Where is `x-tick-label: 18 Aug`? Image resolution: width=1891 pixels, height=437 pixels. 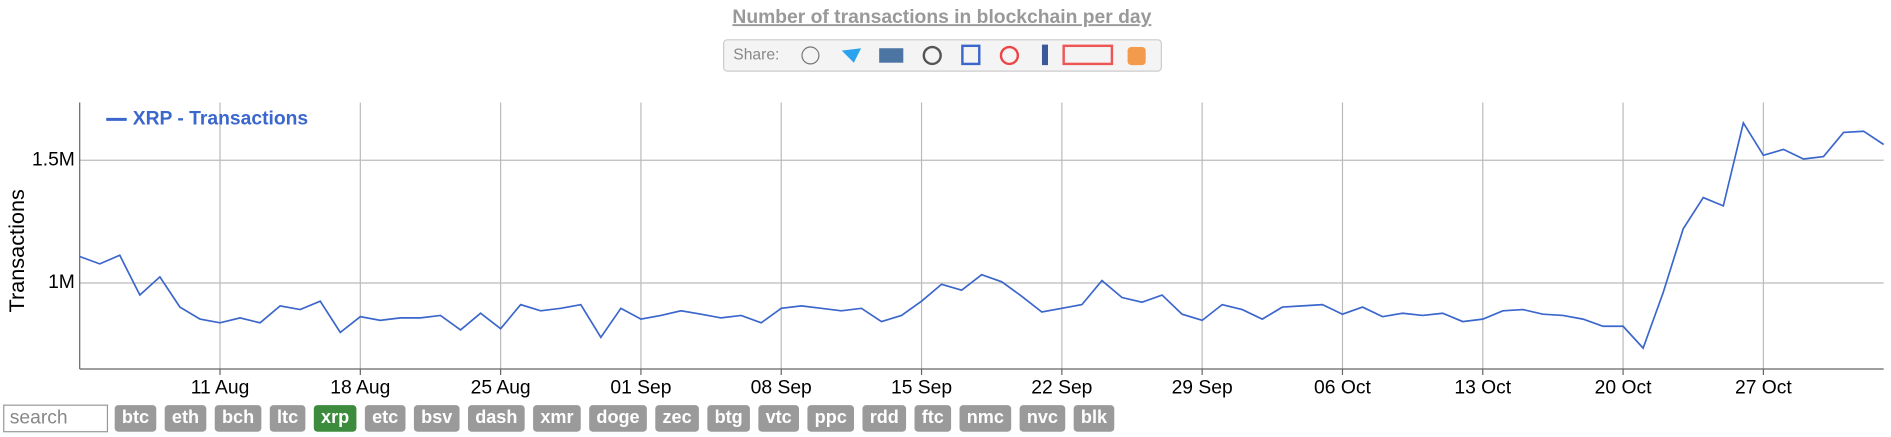
x-tick-label: 18 Aug is located at coordinates (360, 387).